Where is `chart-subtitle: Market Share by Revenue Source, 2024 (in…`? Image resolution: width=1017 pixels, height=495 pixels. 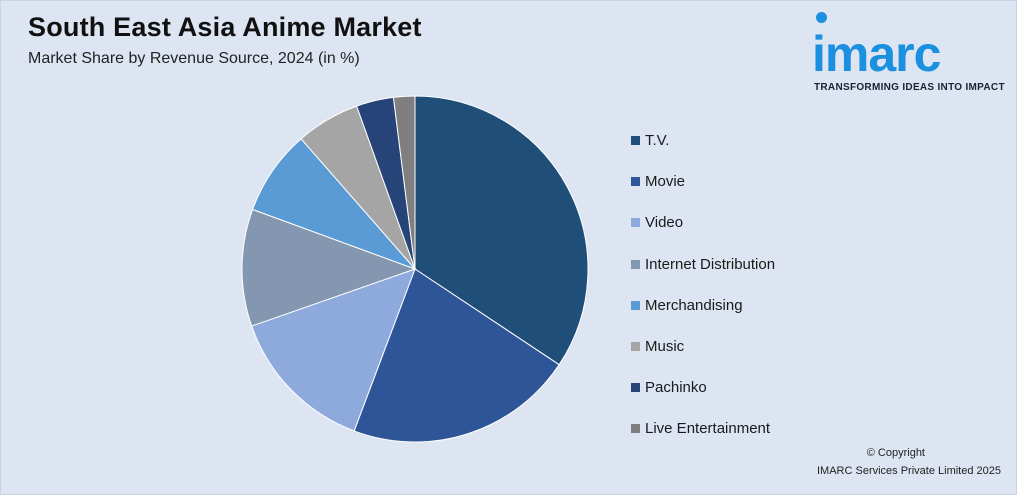
chart-subtitle: Market Share by Revenue Source, 2024 (in… is located at coordinates (194, 58).